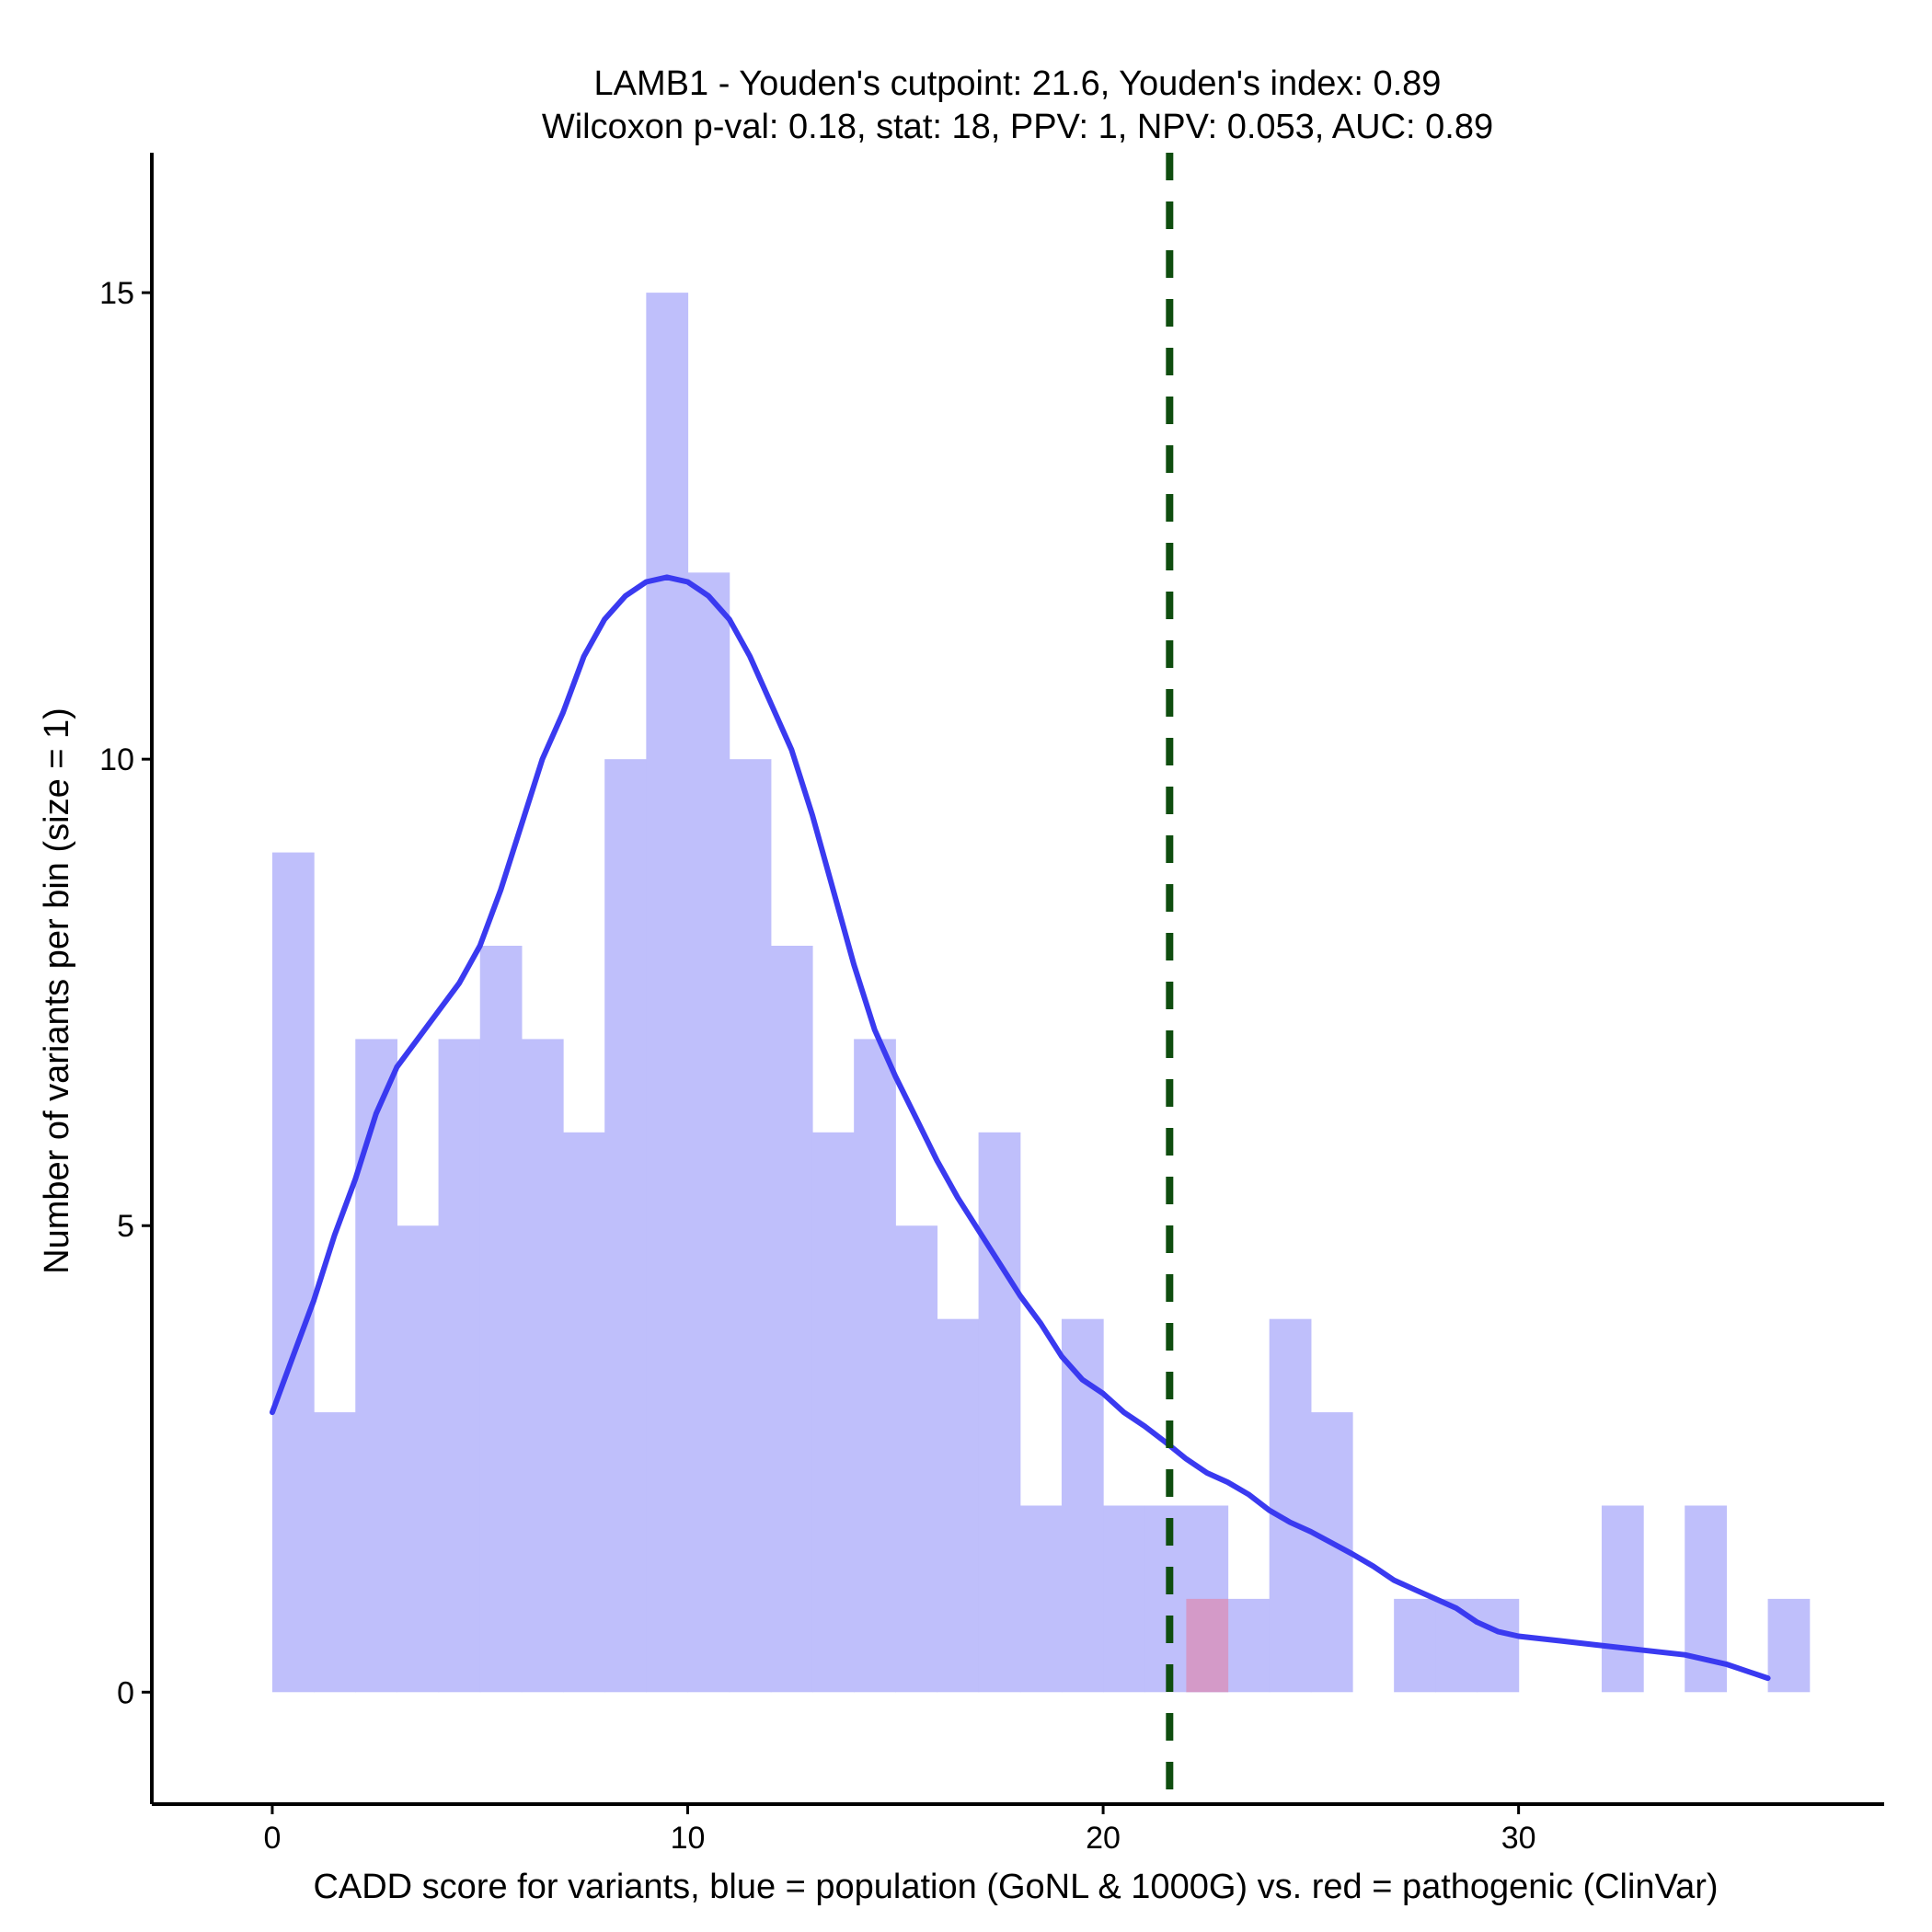 This screenshot has width=1932, height=1932. I want to click on pathogenic-bar, so click(1207, 1645).